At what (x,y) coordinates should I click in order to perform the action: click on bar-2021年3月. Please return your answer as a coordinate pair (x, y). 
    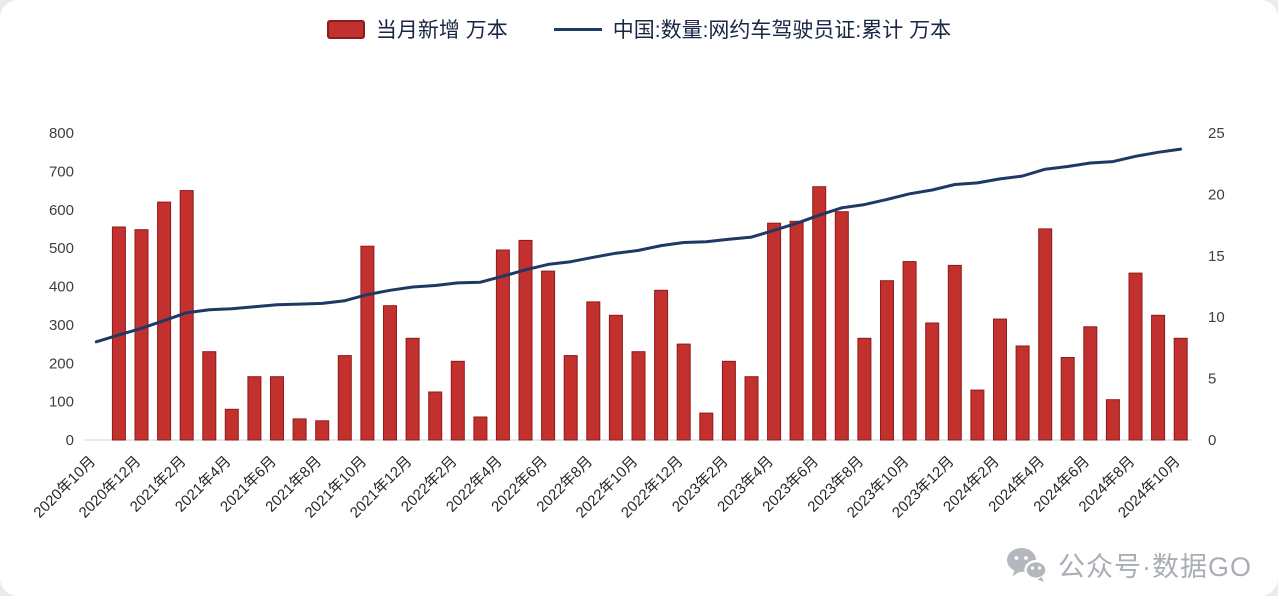
    Looking at the image, I should click on (209, 396).